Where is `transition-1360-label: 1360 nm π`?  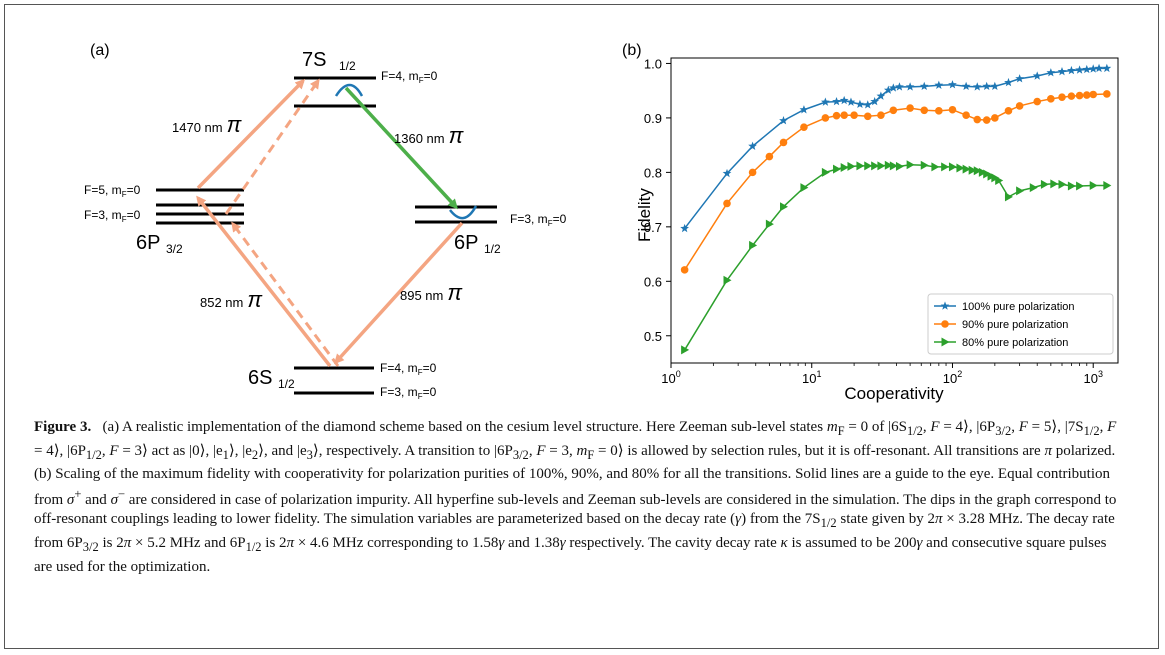 transition-1360-label: 1360 nm π is located at coordinates (429, 135).